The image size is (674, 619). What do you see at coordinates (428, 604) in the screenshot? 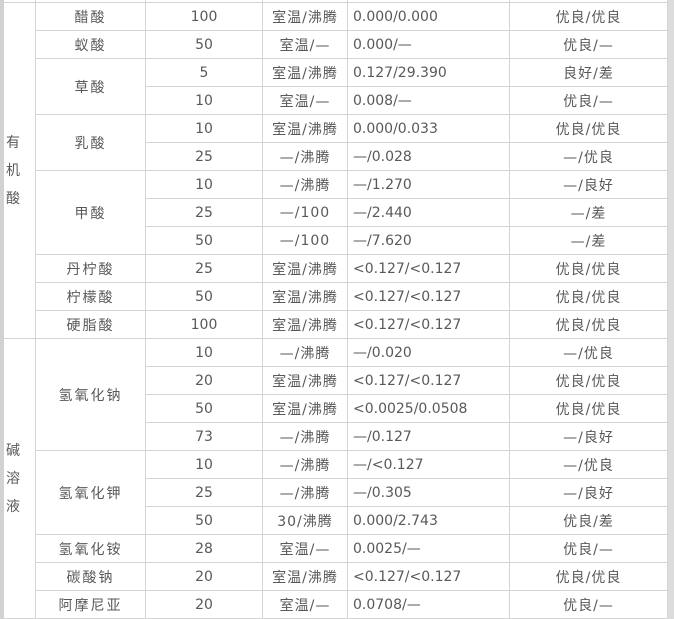
I see `corrosion-cell: 0.0708/—` at bounding box center [428, 604].